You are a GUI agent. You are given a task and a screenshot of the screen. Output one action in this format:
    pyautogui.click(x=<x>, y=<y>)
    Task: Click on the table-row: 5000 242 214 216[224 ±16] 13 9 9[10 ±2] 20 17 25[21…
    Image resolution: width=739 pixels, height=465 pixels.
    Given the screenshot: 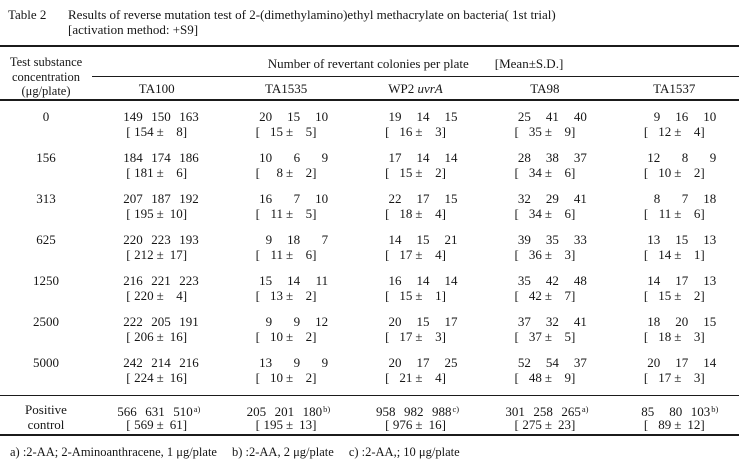 What is the action you would take?
    pyautogui.click(x=369, y=367)
    